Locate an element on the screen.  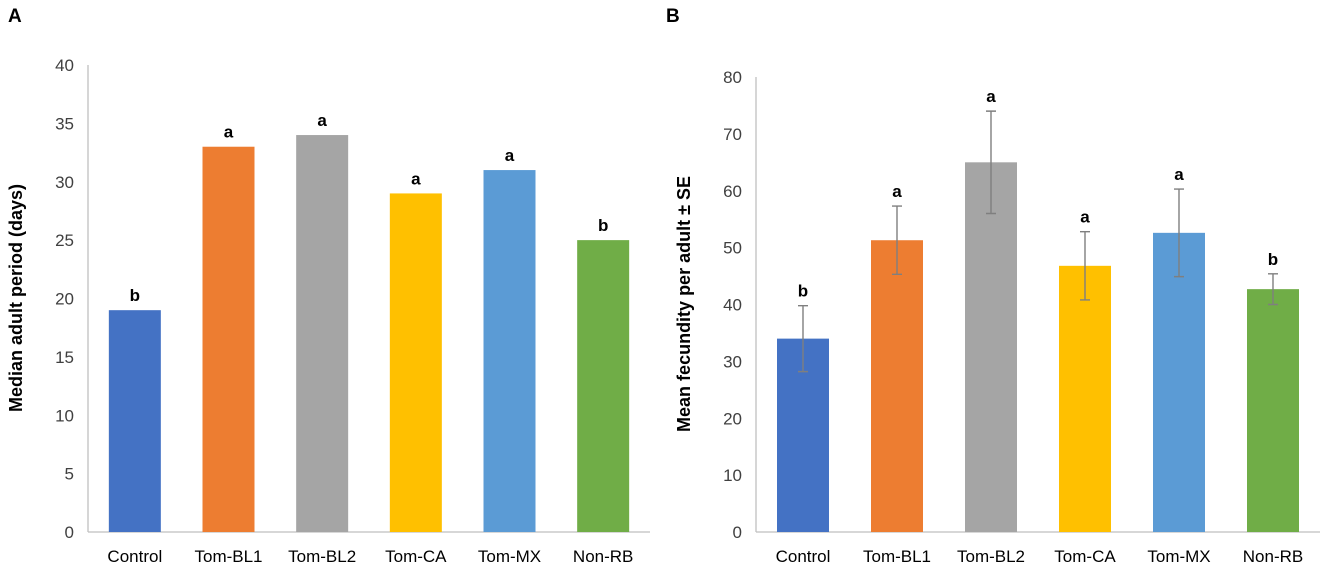
panel-a-ytick-label: 20 is located at coordinates (64, 299).